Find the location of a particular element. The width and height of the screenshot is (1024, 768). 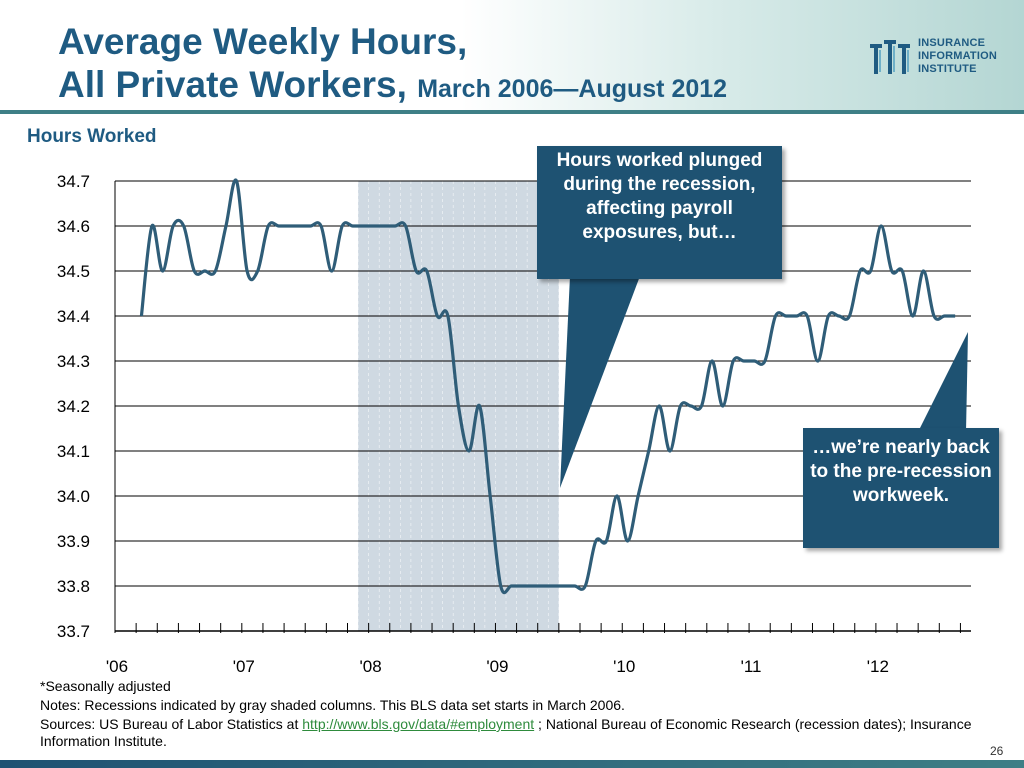

logo-line2: INFORMATION is located at coordinates (957, 56).